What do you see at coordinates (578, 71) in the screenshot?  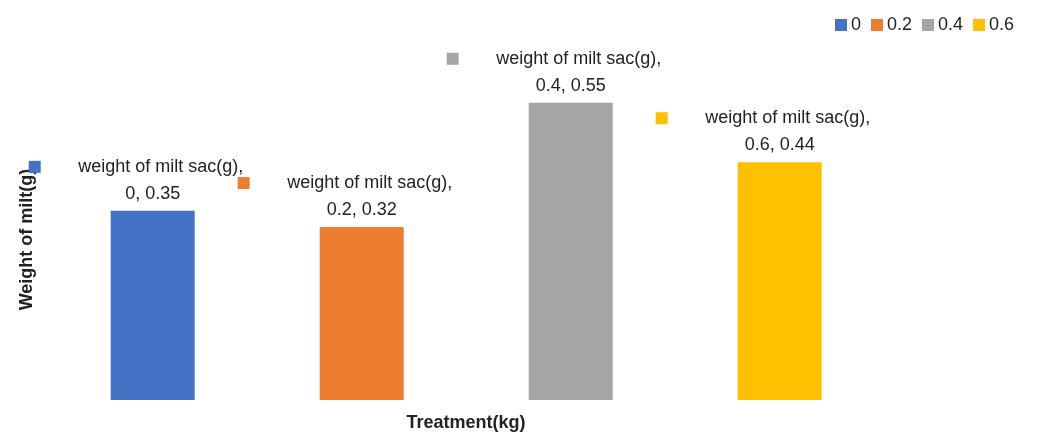 I see `data-label: weight of milt sac(g), 0.4, 0.55` at bounding box center [578, 71].